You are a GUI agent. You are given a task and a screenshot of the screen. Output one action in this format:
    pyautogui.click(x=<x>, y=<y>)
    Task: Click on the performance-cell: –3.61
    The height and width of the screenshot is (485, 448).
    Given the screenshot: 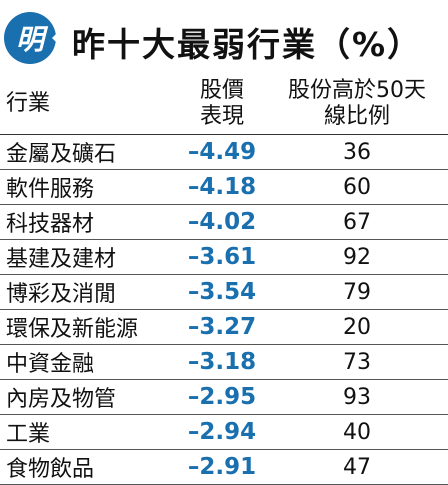 What is the action you would take?
    pyautogui.click(x=222, y=257)
    